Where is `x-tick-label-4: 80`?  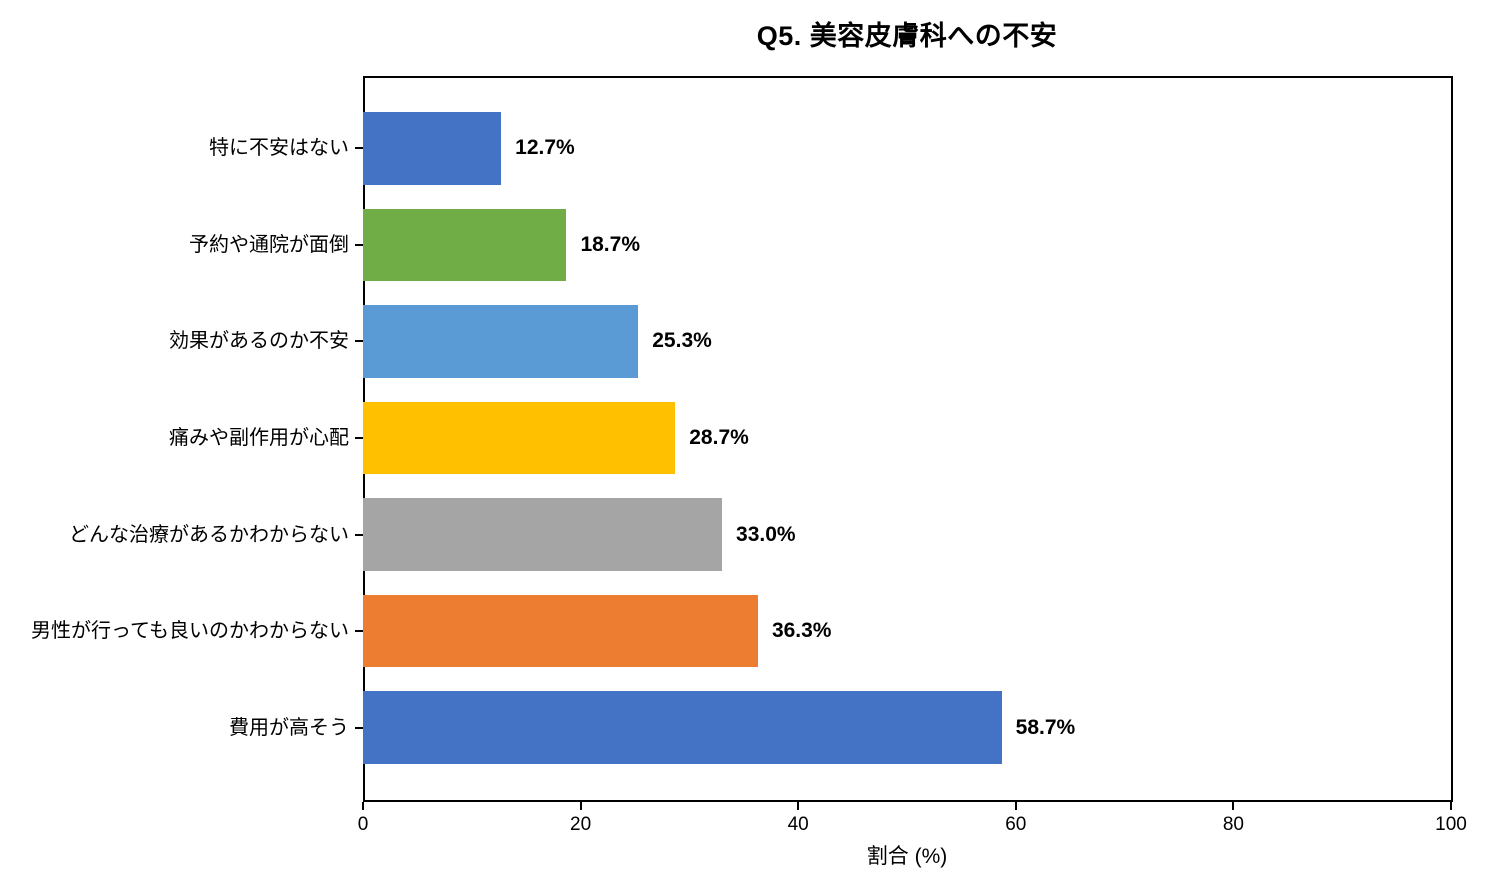 x-tick-label-4: 80 is located at coordinates (1233, 824).